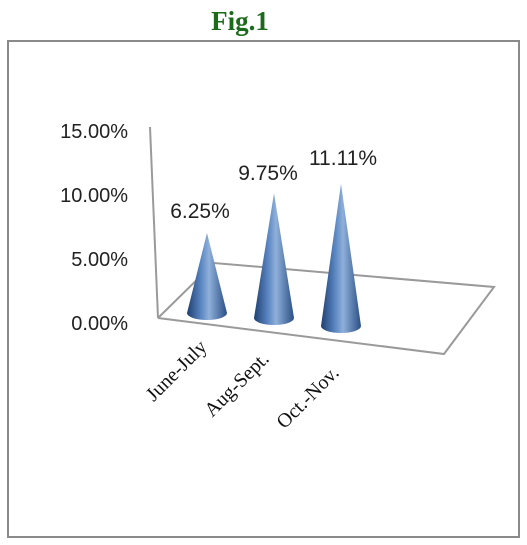 The width and height of the screenshot is (527, 545). Describe the element at coordinates (94, 132) in the screenshot. I see `y-tick-label: 15.00%` at that location.